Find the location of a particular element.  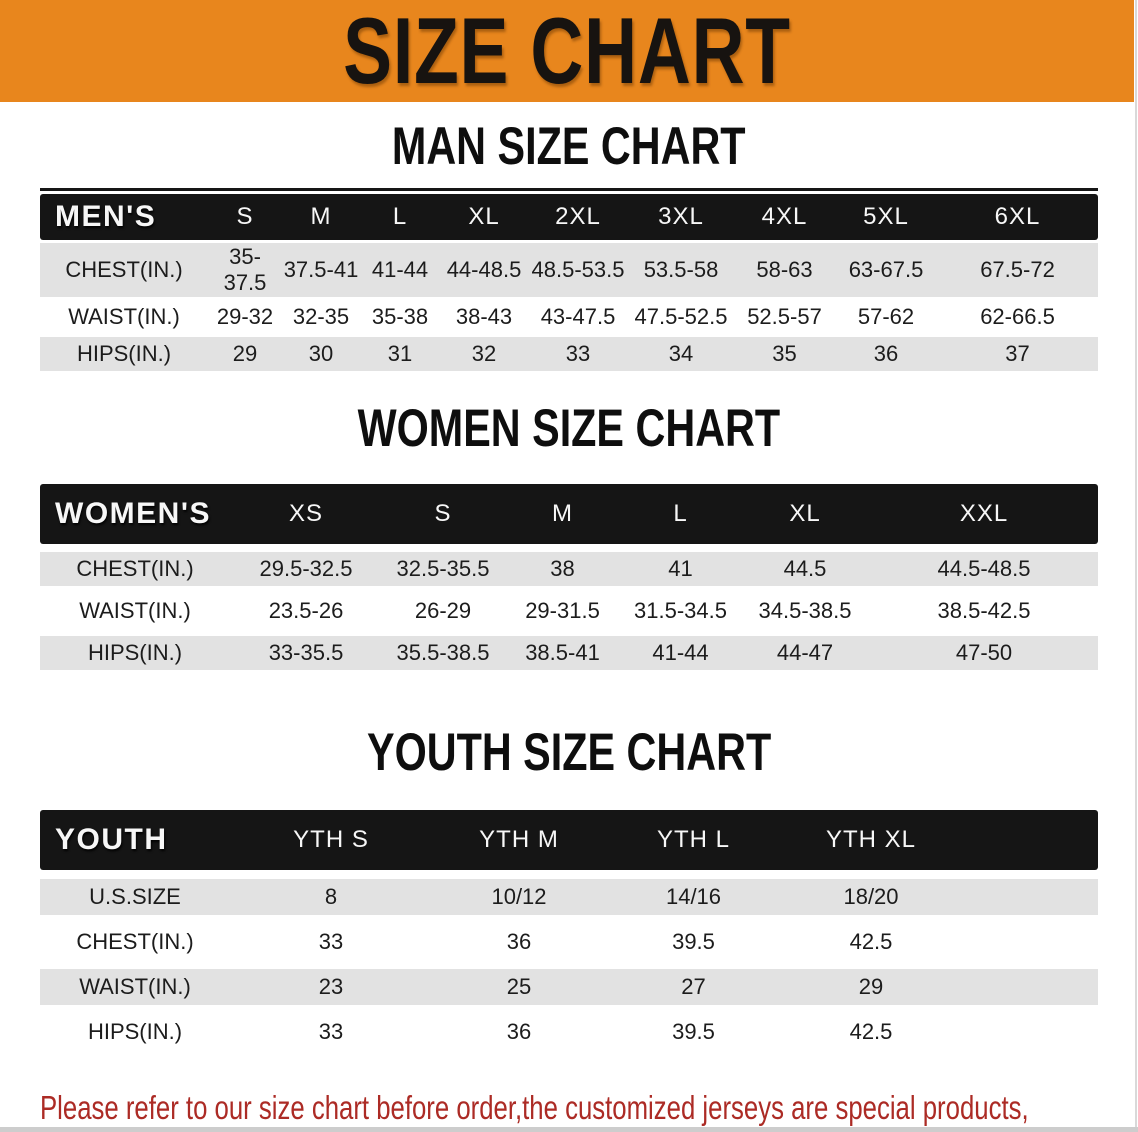

cell-value: 62-66.5 is located at coordinates (1017, 317).